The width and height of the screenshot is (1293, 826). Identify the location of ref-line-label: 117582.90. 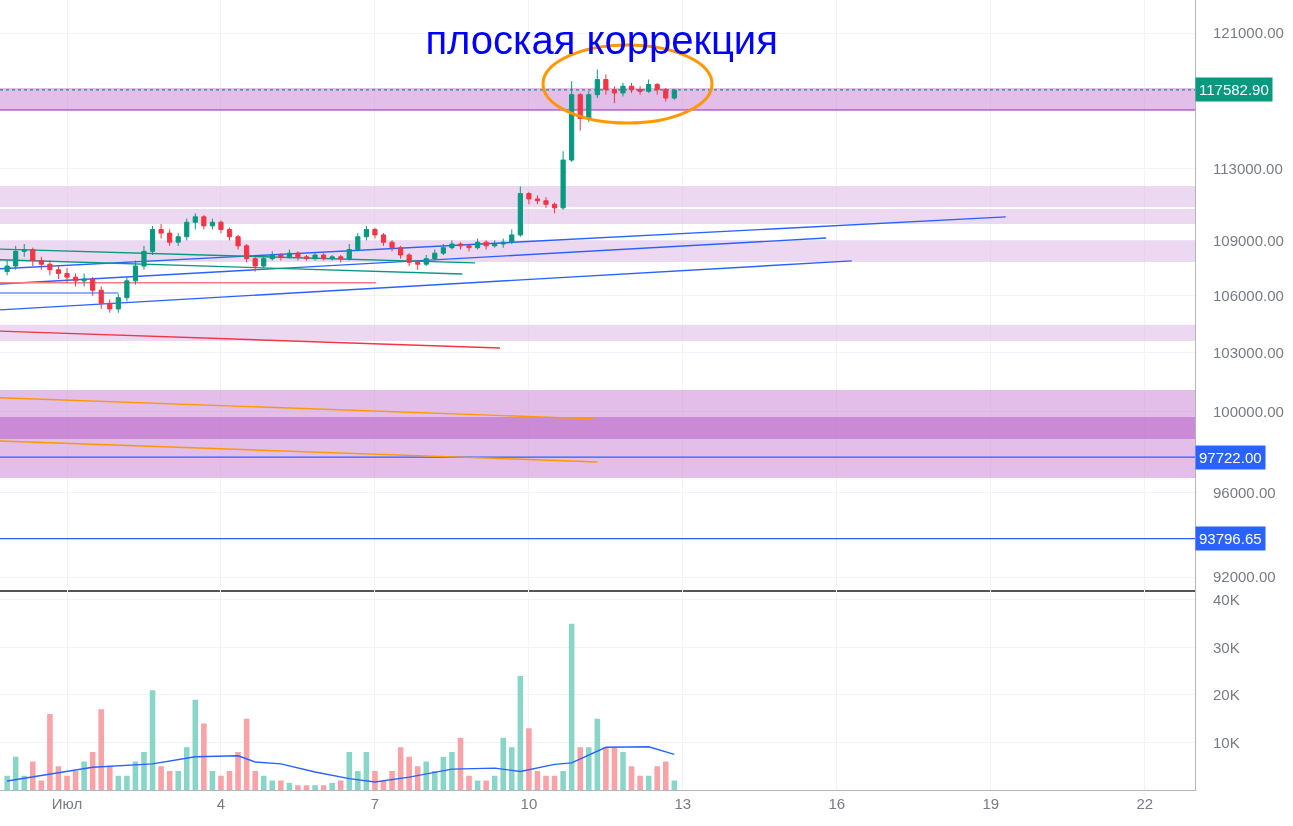
(1234, 89).